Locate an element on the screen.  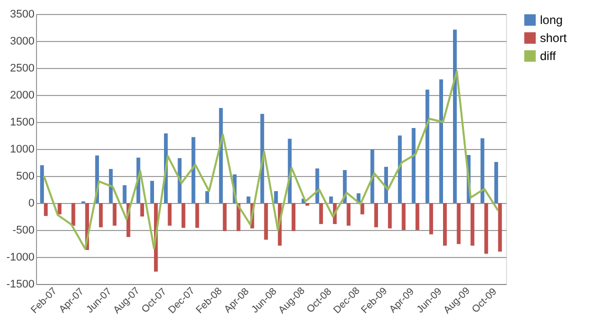
legend-label: long is located at coordinates (551, 20).